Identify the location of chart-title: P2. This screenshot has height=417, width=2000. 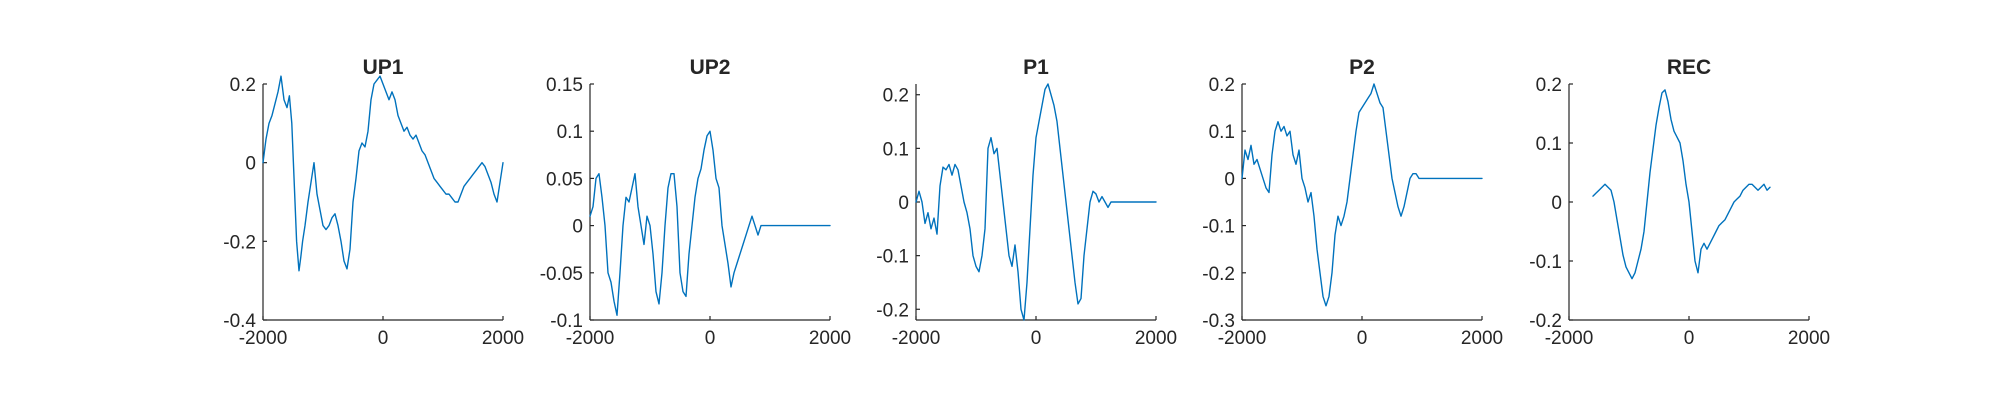
(1362, 67).